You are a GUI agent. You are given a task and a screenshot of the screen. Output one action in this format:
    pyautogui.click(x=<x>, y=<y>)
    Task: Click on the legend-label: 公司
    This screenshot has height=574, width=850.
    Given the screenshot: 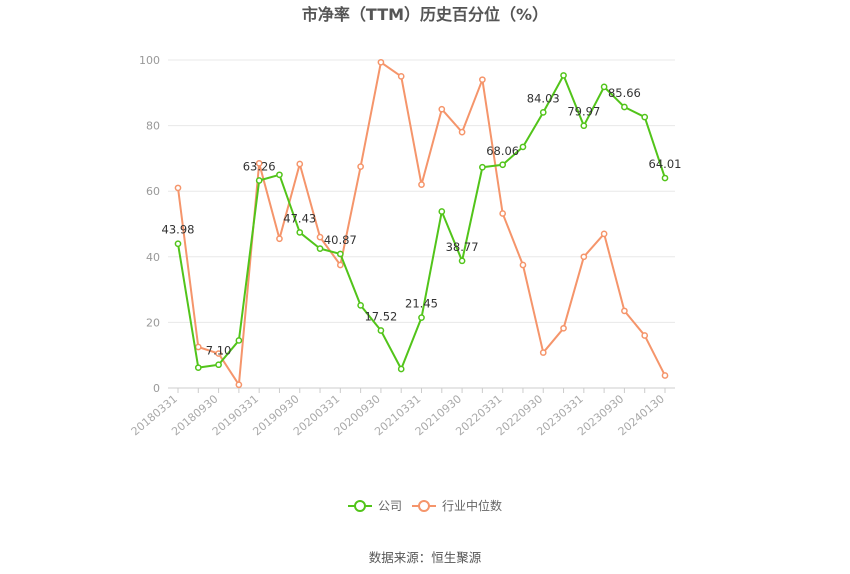 What is the action you would take?
    pyautogui.click(x=390, y=506)
    